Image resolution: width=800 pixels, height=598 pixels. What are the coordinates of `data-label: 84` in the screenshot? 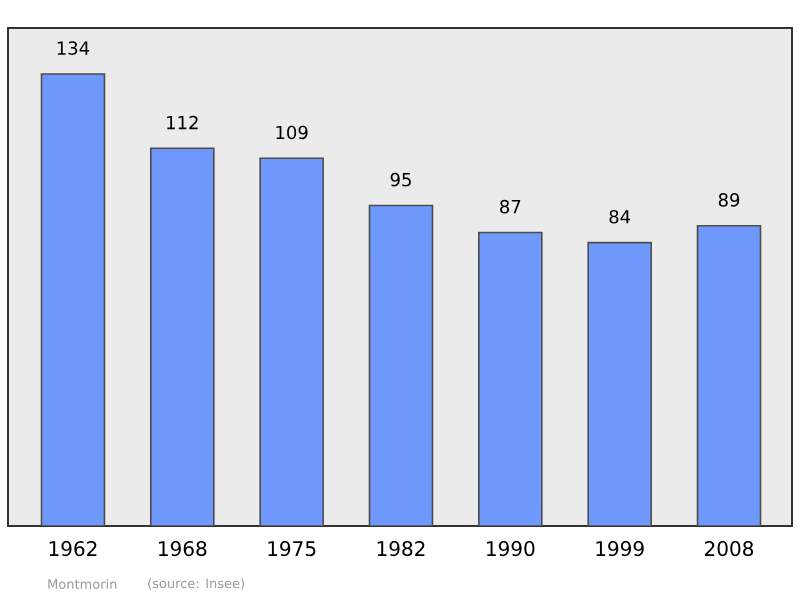 It's located at (620, 216).